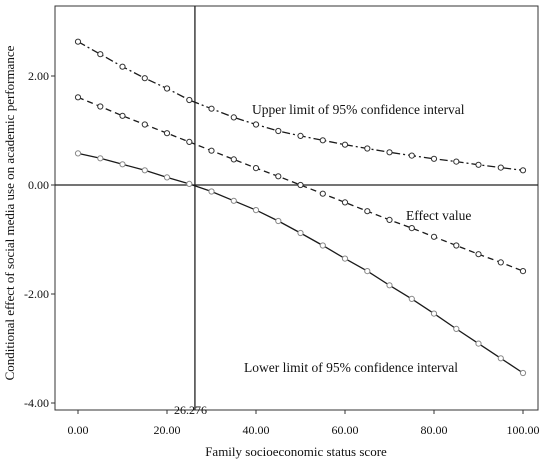 This screenshot has height=467, width=550. I want to click on annotation-lower-limit: Lower limit of 95% confidence interval, so click(351, 367).